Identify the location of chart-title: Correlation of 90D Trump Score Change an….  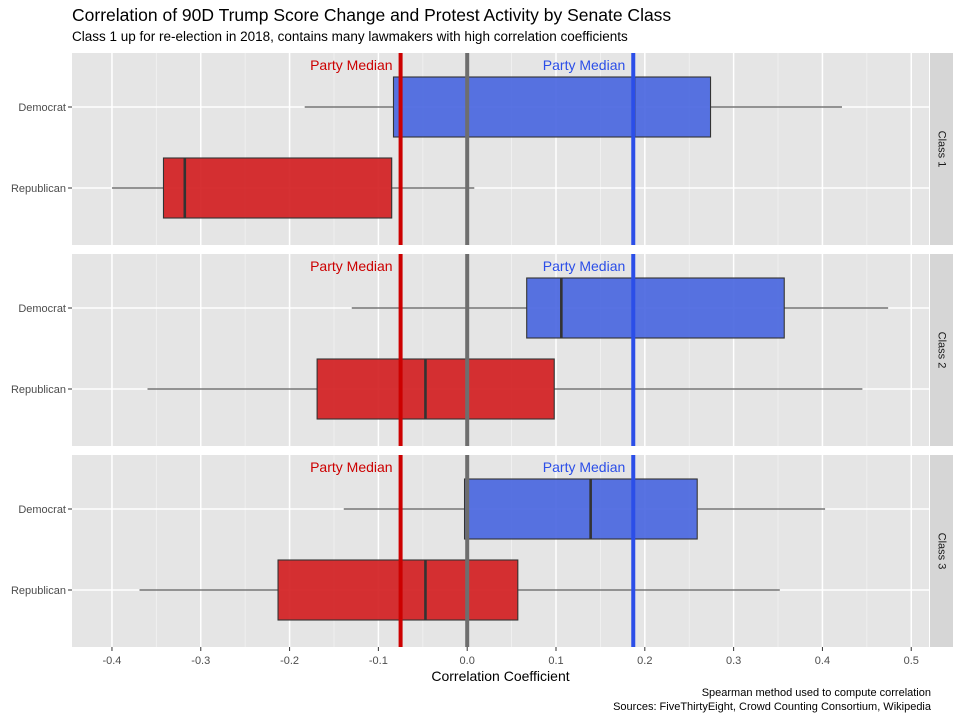
(372, 15).